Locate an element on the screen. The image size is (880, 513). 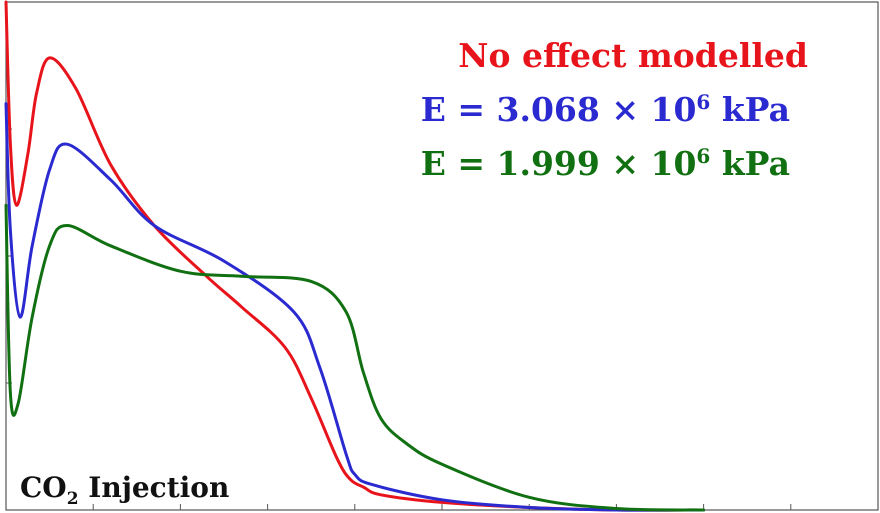
co2-injection-label-subscript: 2 is located at coordinates (73, 499).